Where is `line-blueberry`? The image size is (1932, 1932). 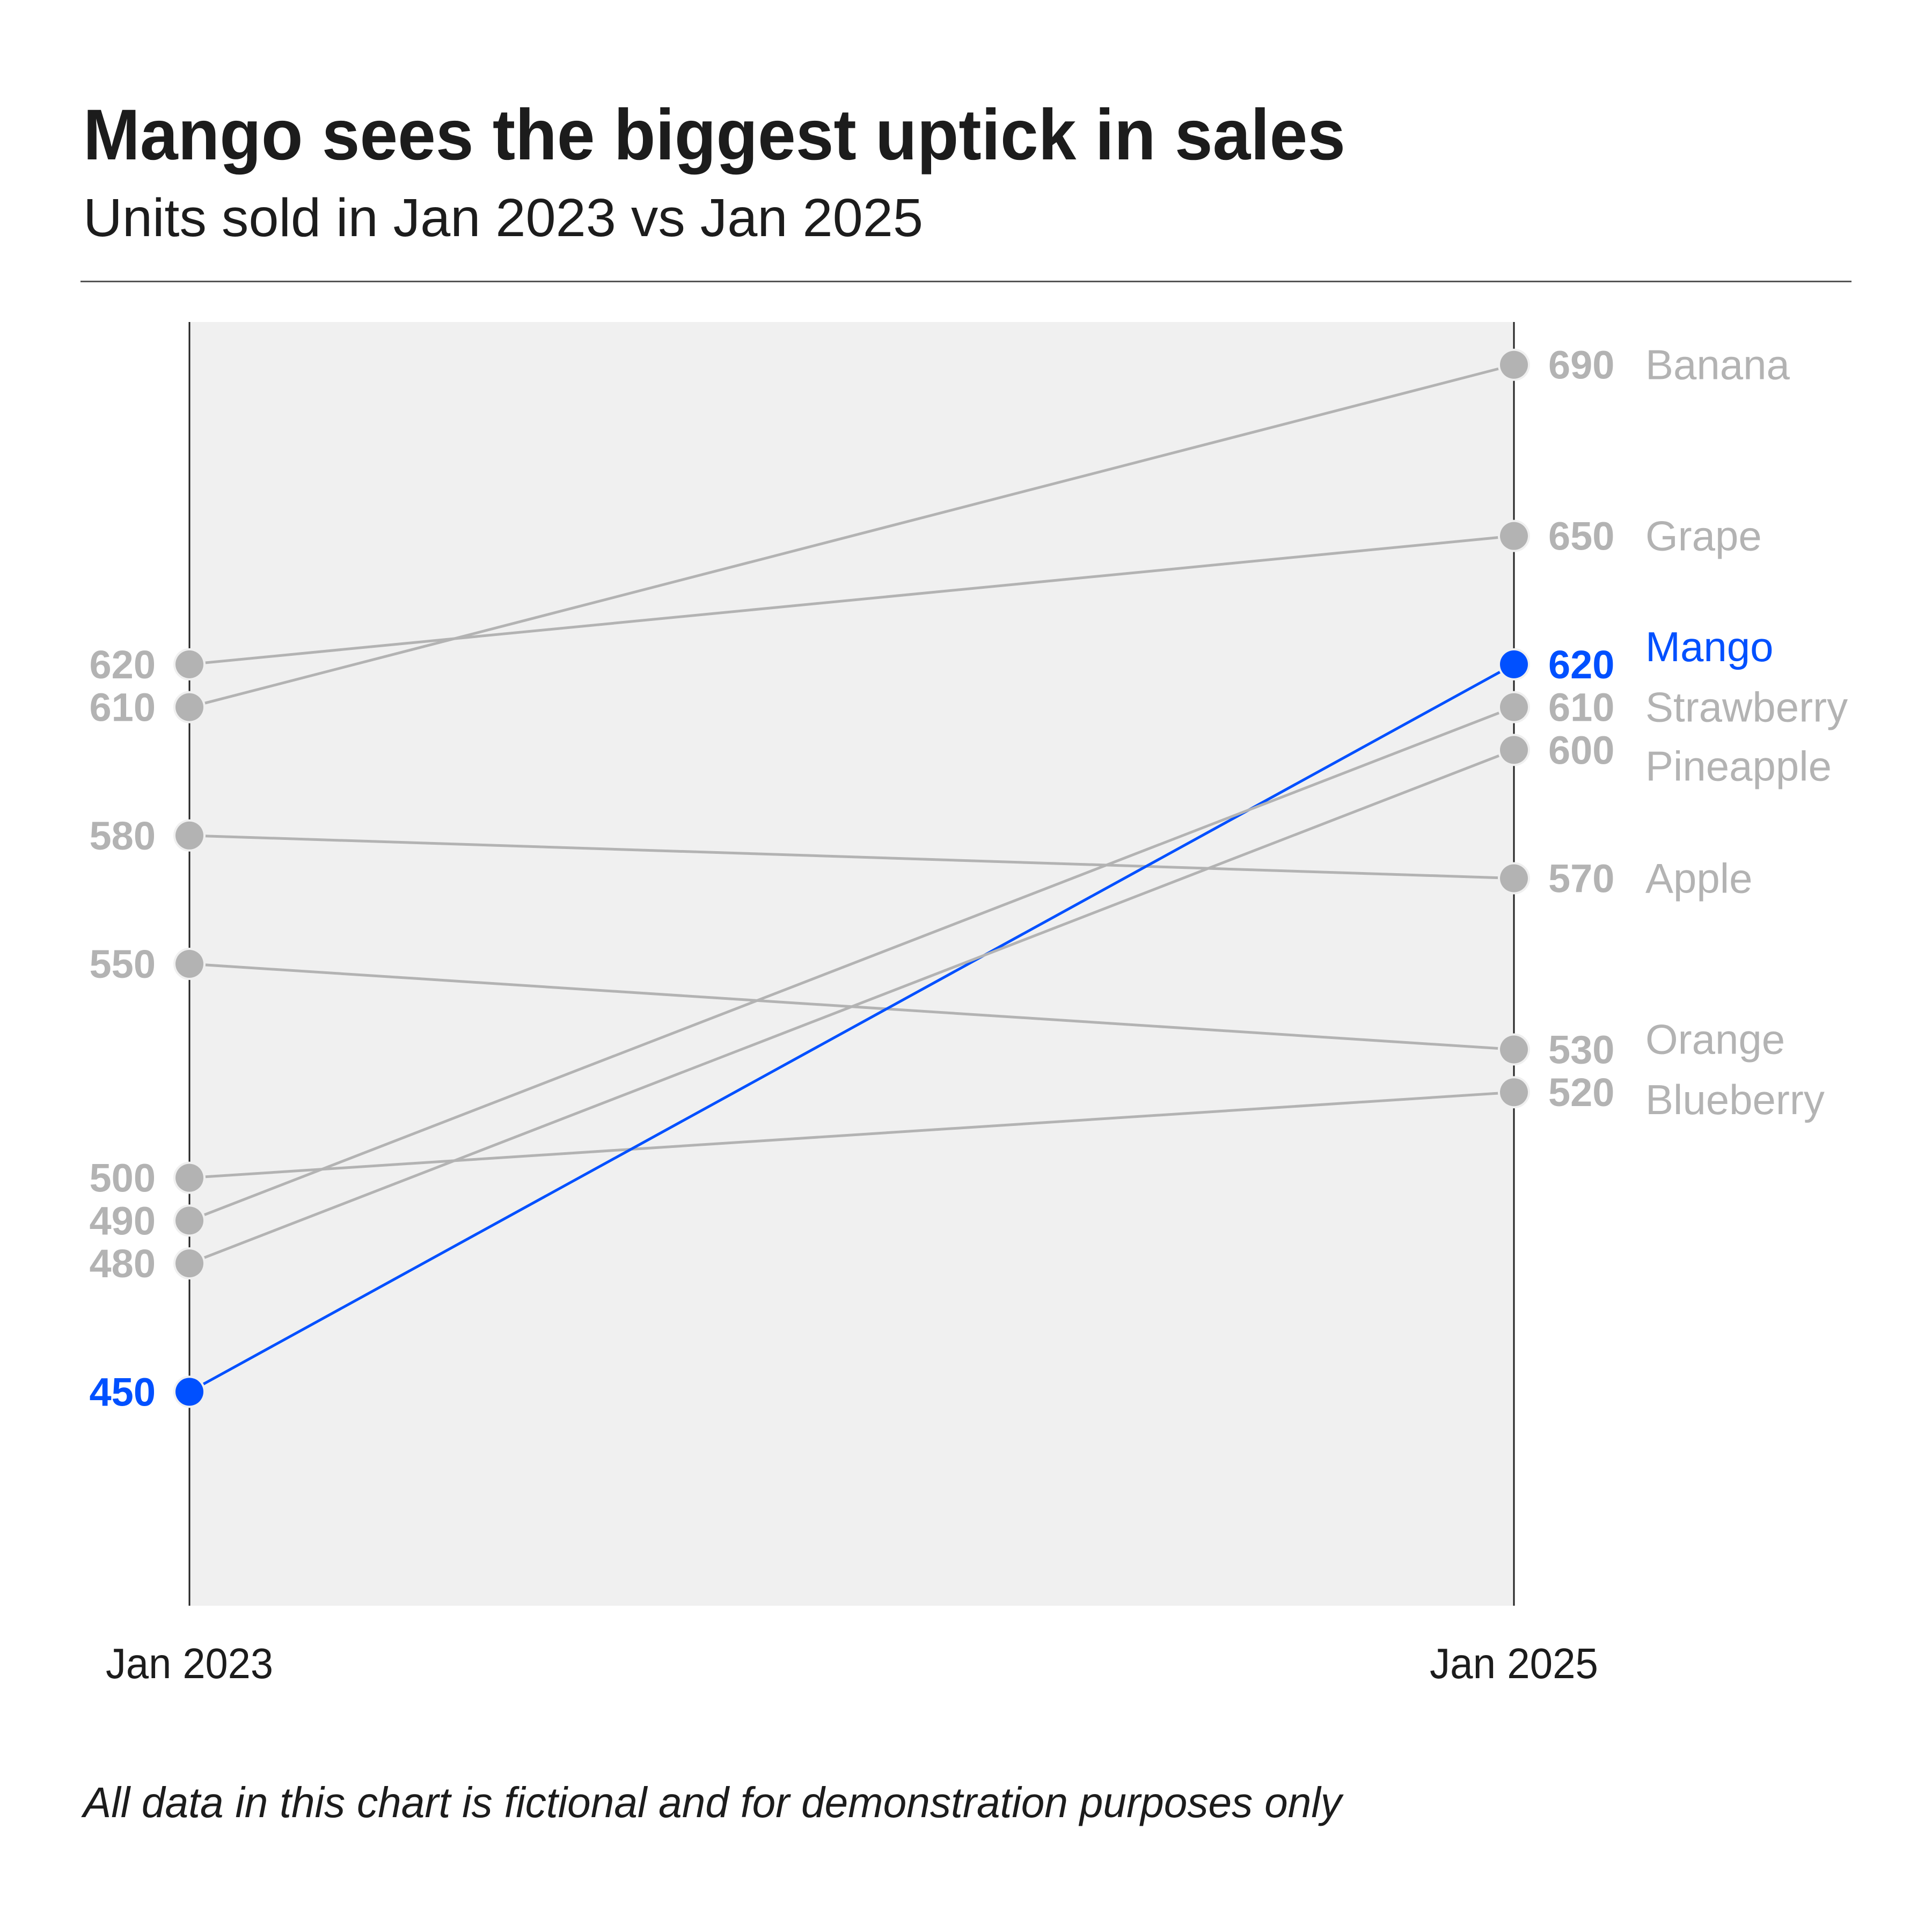 line-blueberry is located at coordinates (851, 1135).